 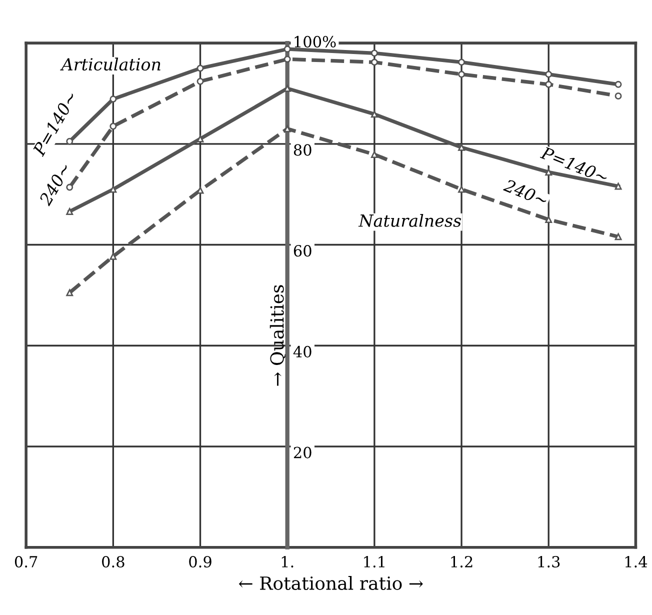 What do you see at coordinates (288, 562) in the screenshot?
I see `x-tick-label: 1.` at bounding box center [288, 562].